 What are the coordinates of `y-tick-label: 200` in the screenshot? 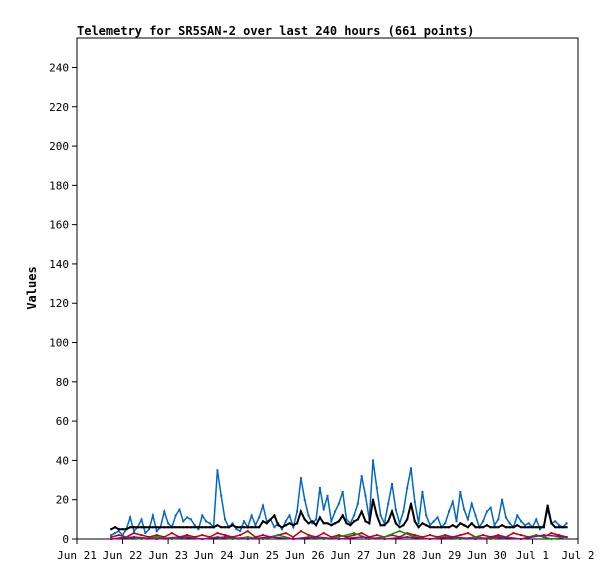 It's located at (59, 146).